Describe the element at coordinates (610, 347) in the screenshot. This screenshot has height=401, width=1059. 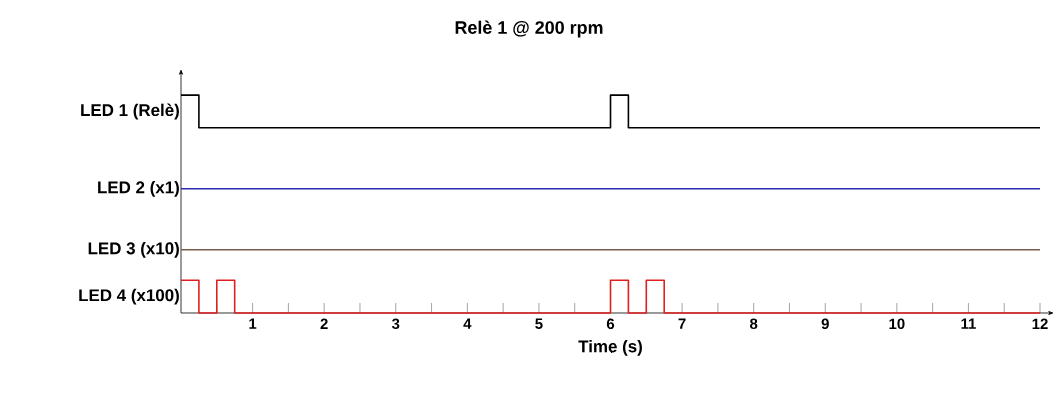
I see `x-axis-title: Time (s)` at that location.